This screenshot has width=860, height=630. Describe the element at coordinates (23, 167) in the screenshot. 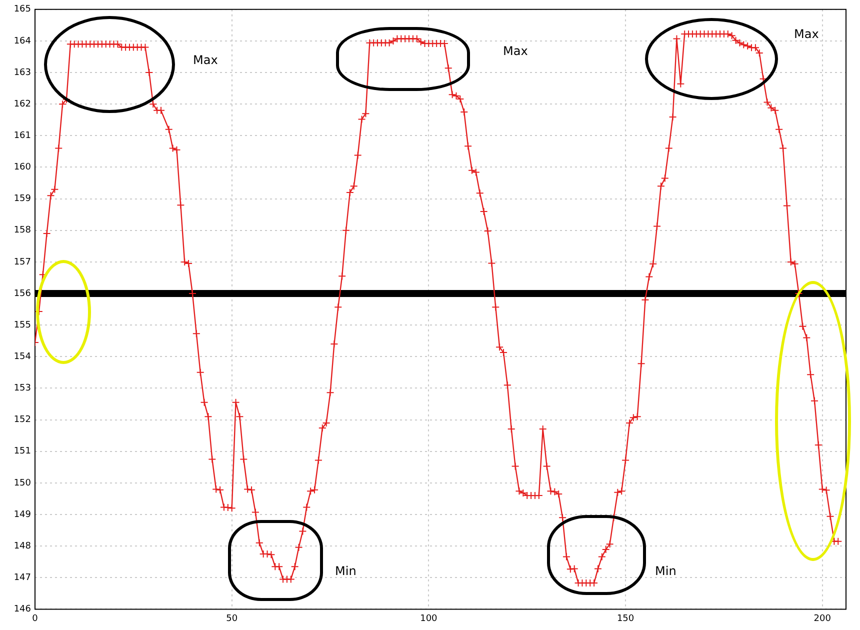

I see `y-tick-label: 160` at that location.